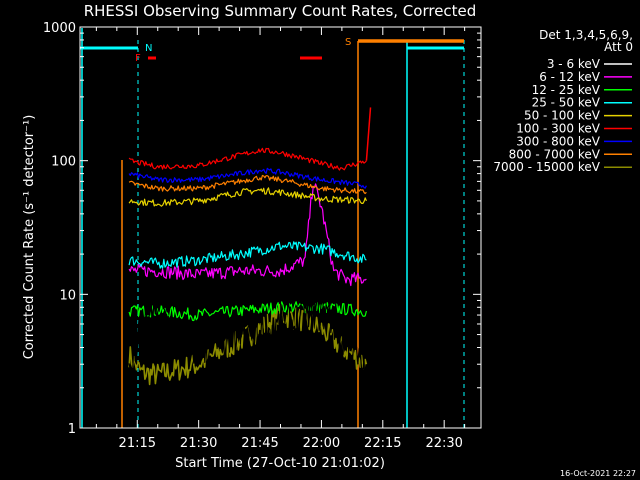 This screenshot has height=480, width=640. What do you see at coordinates (618, 47) in the screenshot?
I see `legend-header-attenuator: Att 0` at bounding box center [618, 47].